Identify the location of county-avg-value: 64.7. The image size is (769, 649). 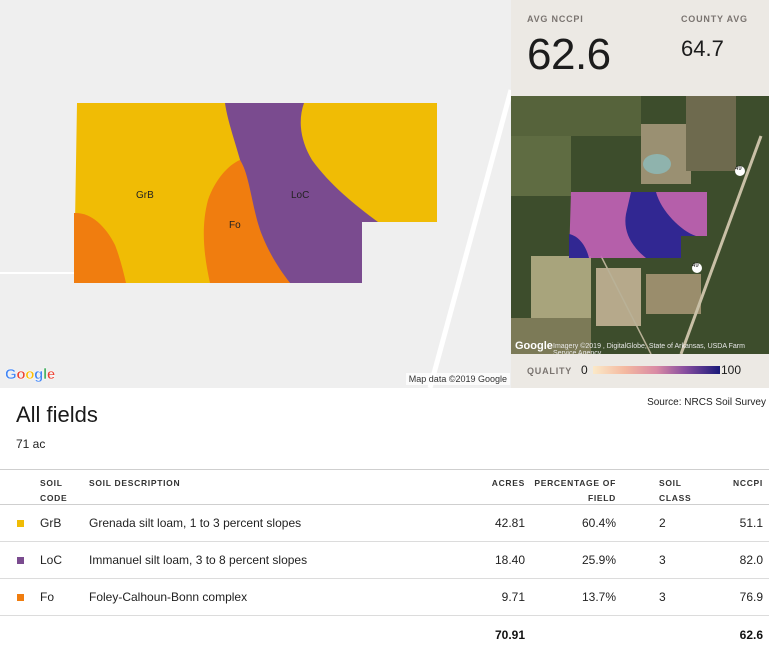
(702, 48).